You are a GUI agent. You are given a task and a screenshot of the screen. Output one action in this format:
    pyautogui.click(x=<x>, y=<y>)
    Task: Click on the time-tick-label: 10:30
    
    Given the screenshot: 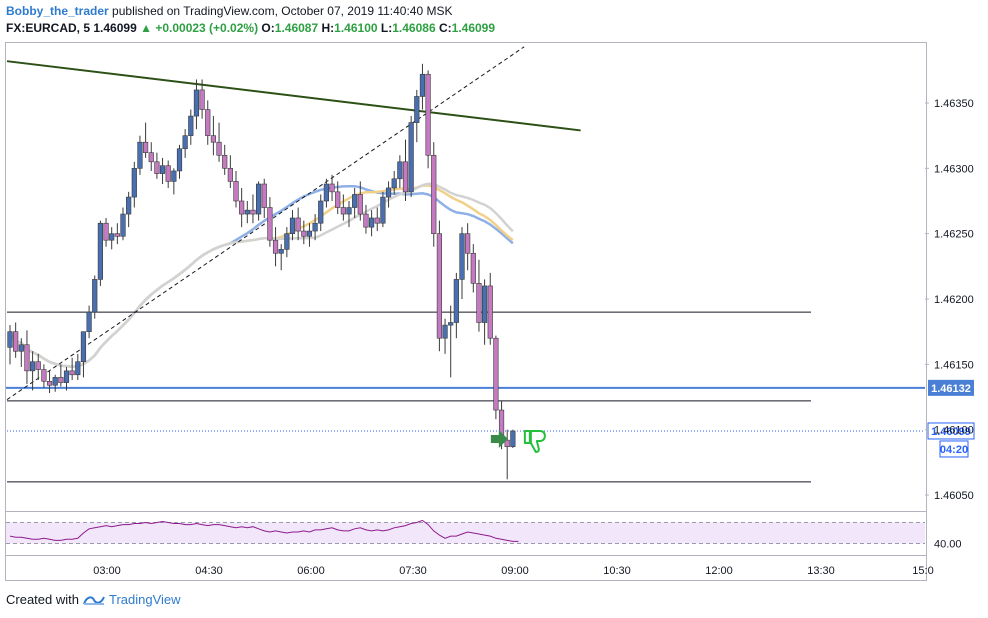 What is the action you would take?
    pyautogui.click(x=617, y=571)
    